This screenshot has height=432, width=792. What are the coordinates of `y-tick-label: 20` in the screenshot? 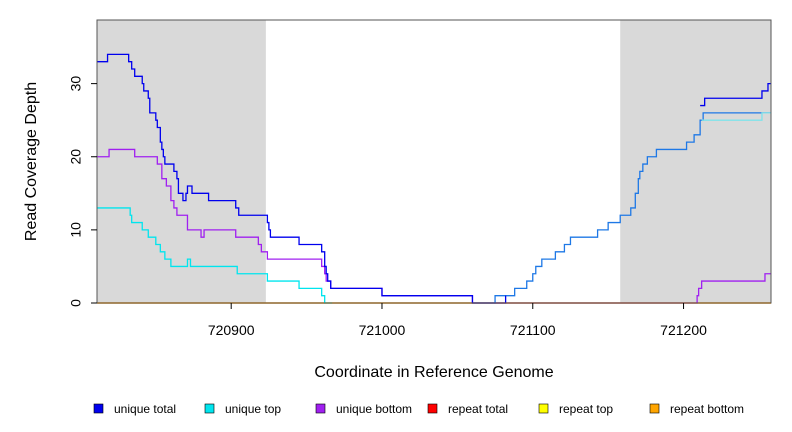 It's located at (76, 157).